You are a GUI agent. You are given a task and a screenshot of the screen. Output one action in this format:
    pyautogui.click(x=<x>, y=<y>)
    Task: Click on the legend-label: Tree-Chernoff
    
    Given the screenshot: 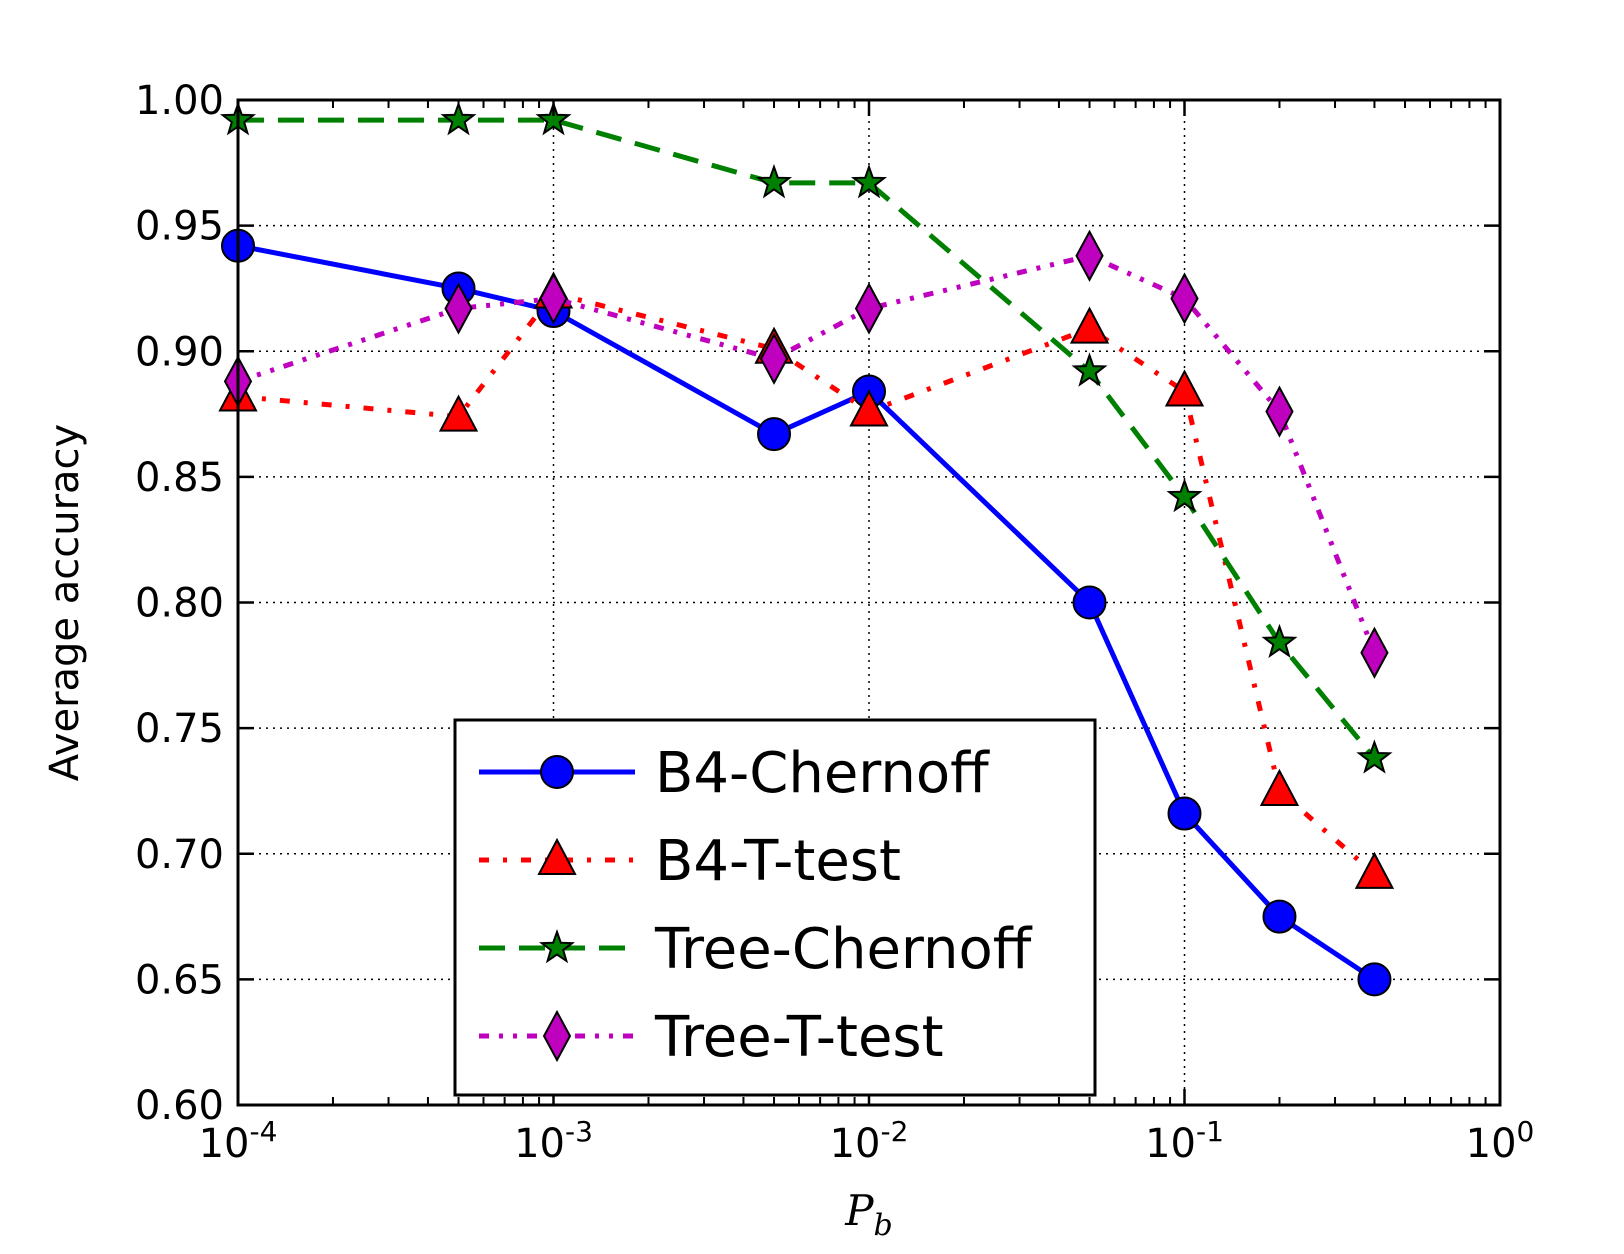 What is the action you would take?
    pyautogui.click(x=843, y=949)
    